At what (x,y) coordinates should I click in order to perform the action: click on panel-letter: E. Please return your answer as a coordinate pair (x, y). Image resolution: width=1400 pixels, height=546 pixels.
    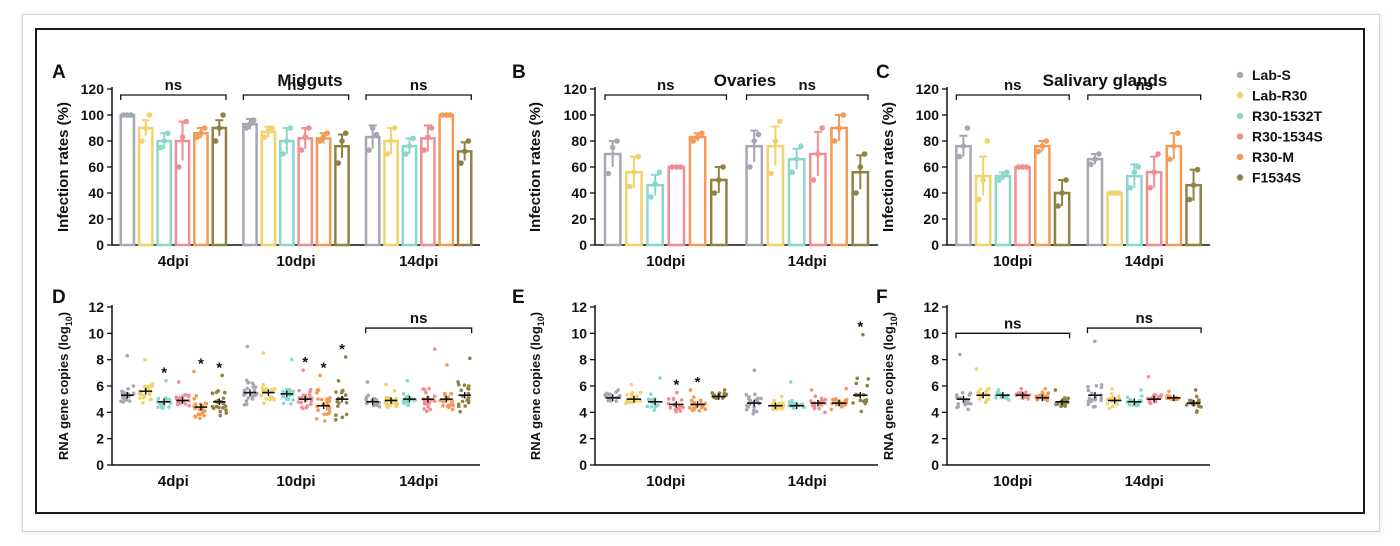
    Looking at the image, I should click on (518, 297).